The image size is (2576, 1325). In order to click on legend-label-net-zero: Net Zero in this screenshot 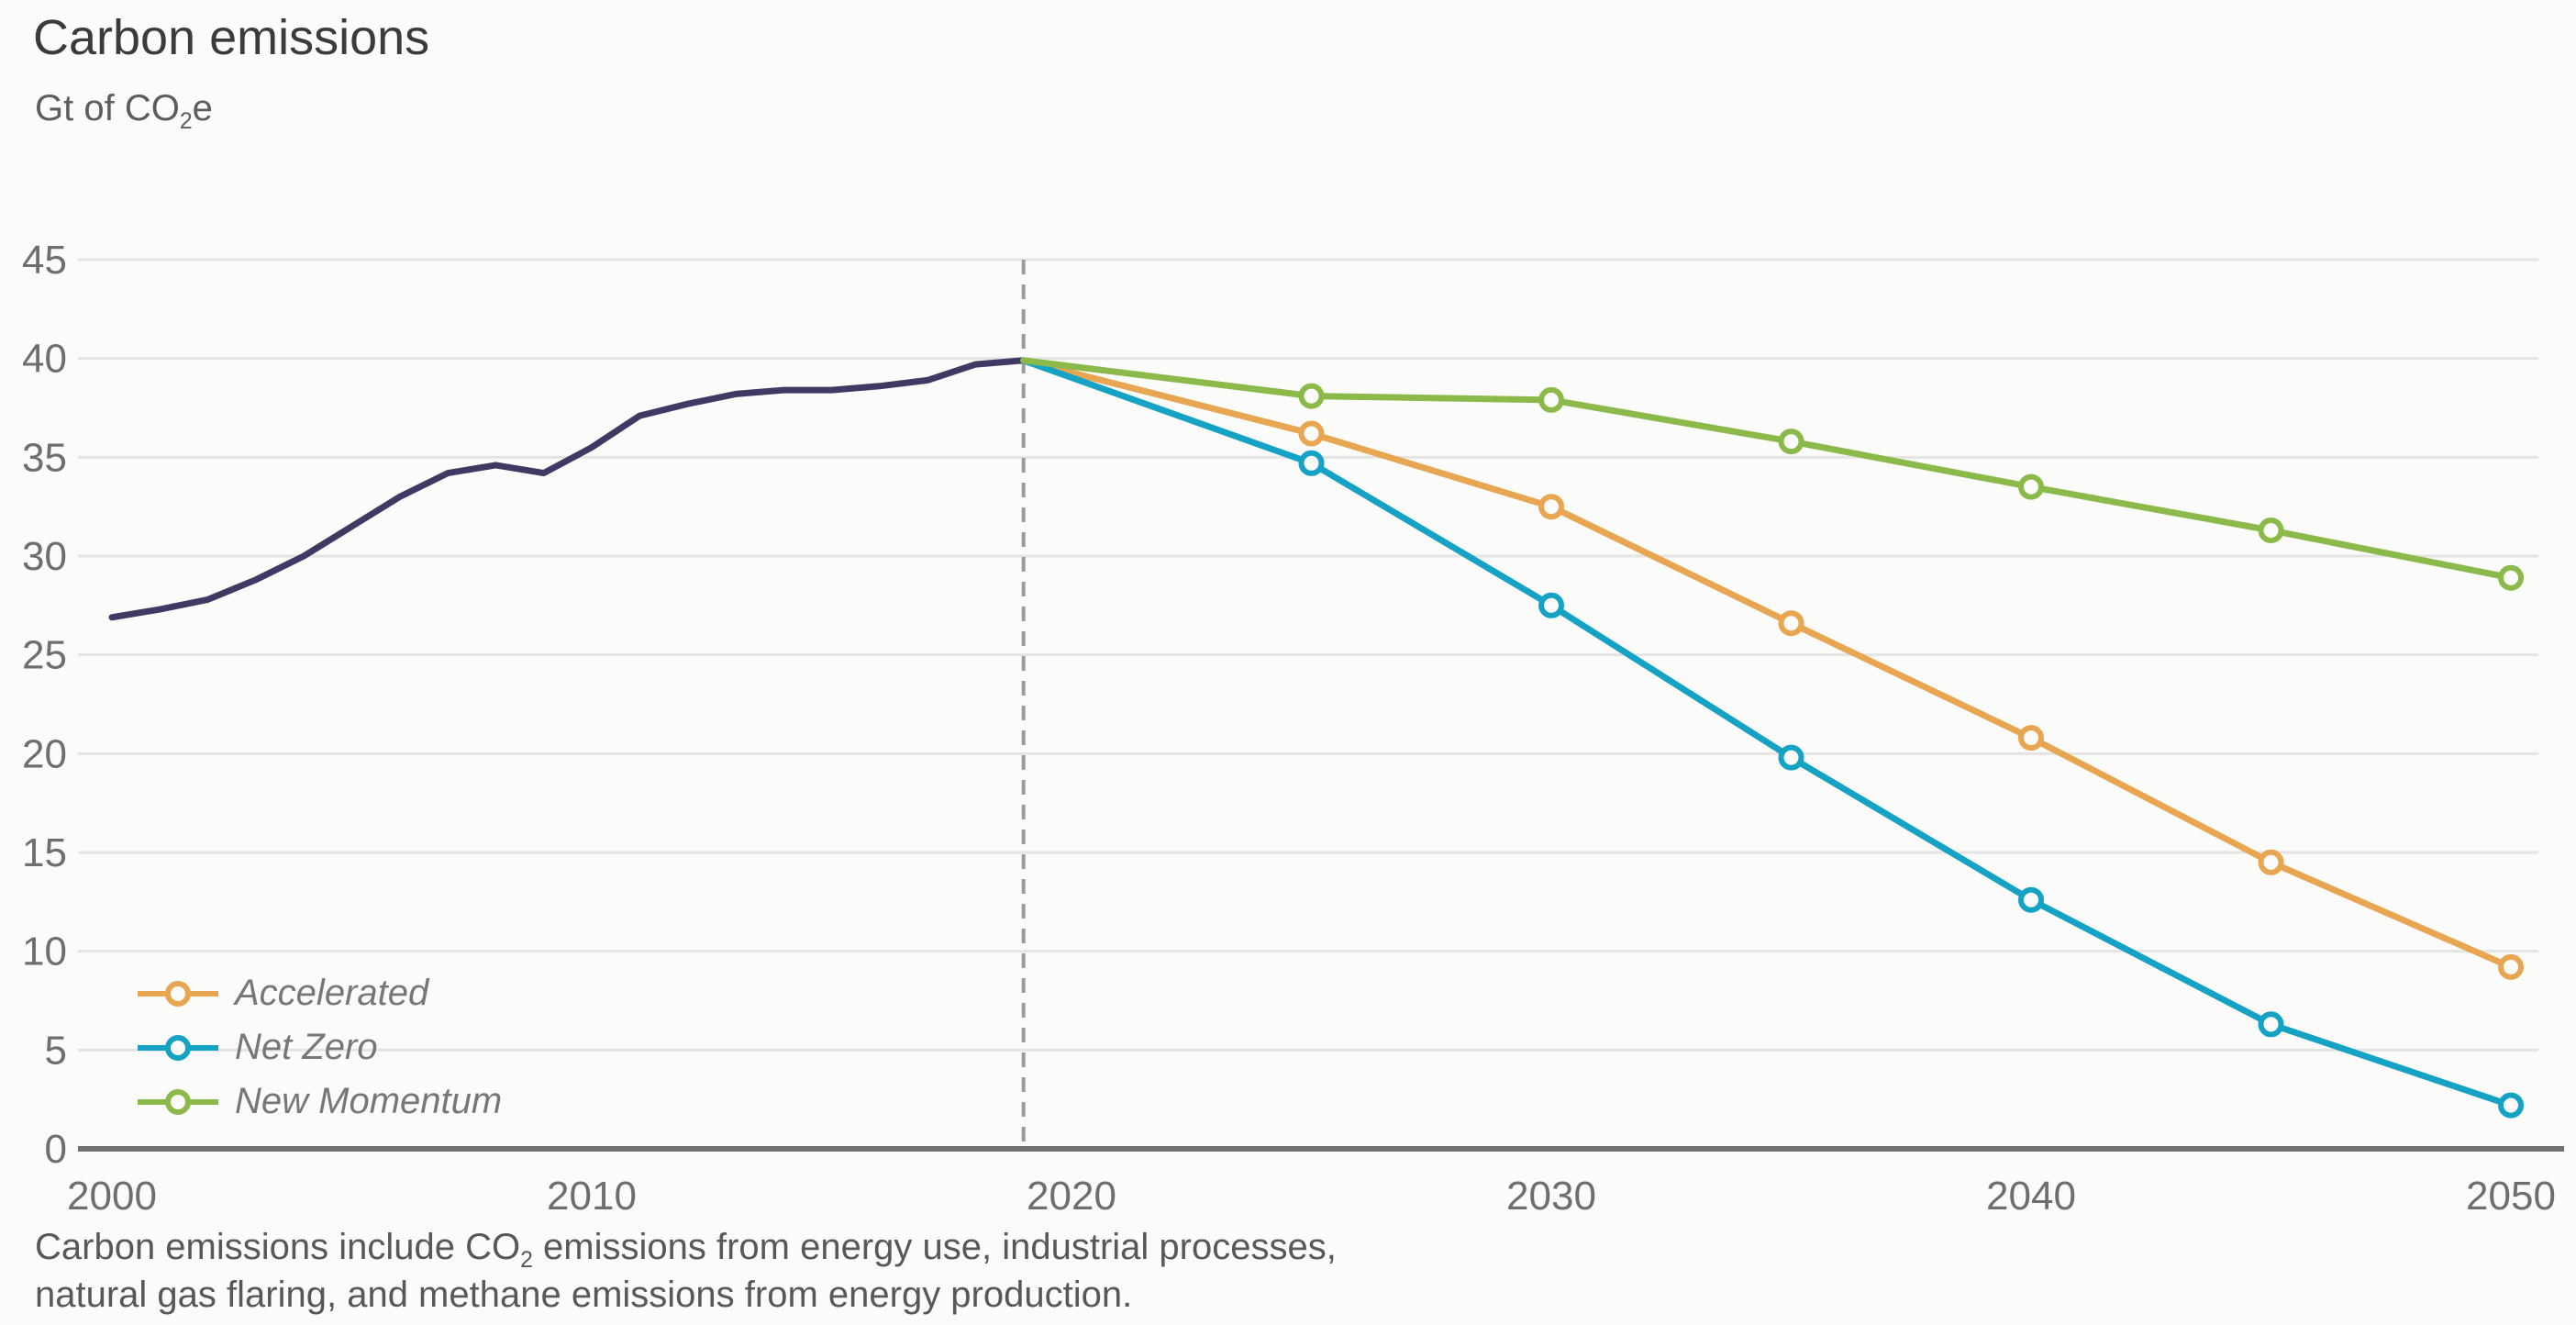, I will do `click(306, 1047)`.